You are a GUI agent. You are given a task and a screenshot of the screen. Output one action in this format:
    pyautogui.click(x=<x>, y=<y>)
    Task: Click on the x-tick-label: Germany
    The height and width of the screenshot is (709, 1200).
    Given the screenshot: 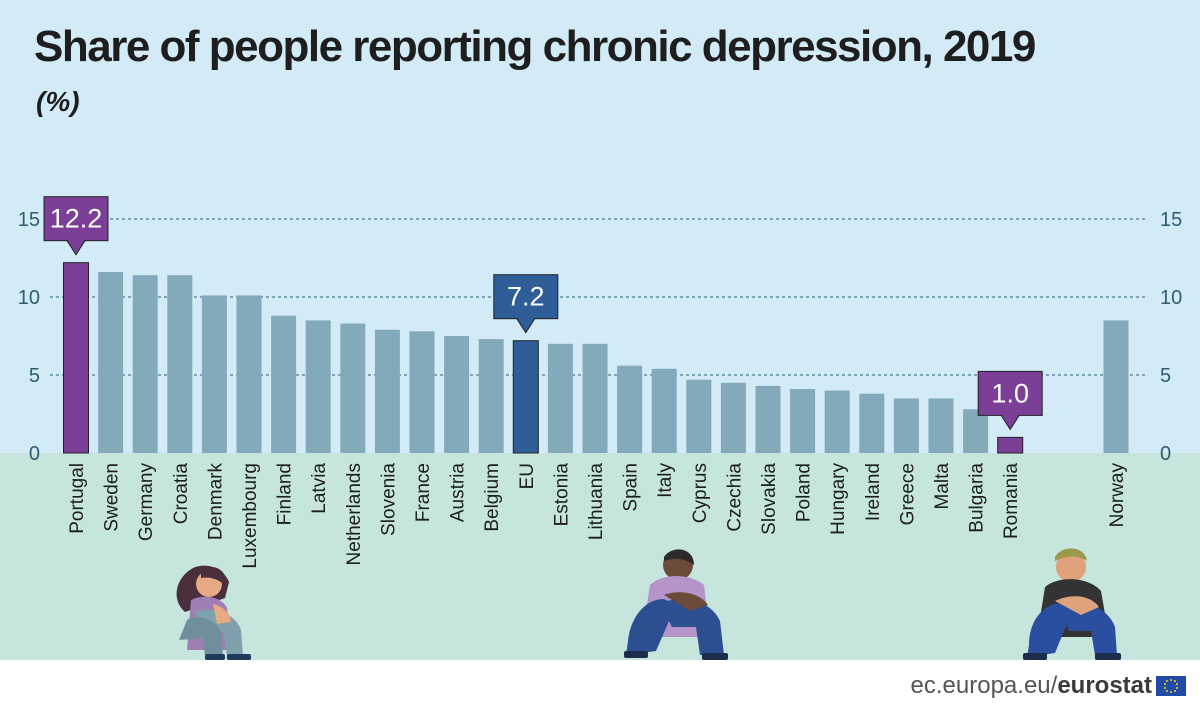 What is the action you would take?
    pyautogui.click(x=146, y=502)
    